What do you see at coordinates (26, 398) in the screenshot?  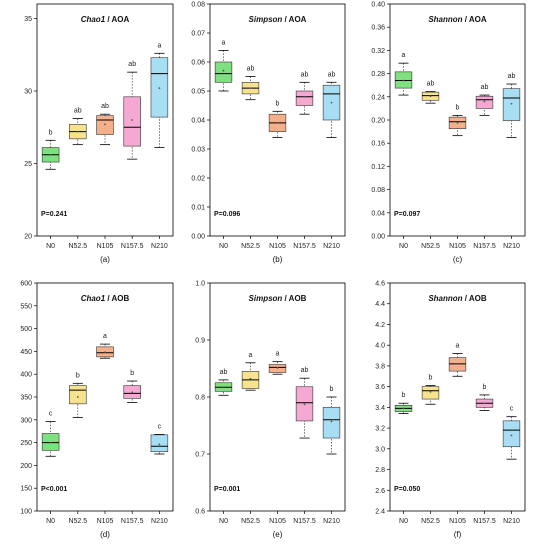 I see `y-tick-label: 350` at bounding box center [26, 398].